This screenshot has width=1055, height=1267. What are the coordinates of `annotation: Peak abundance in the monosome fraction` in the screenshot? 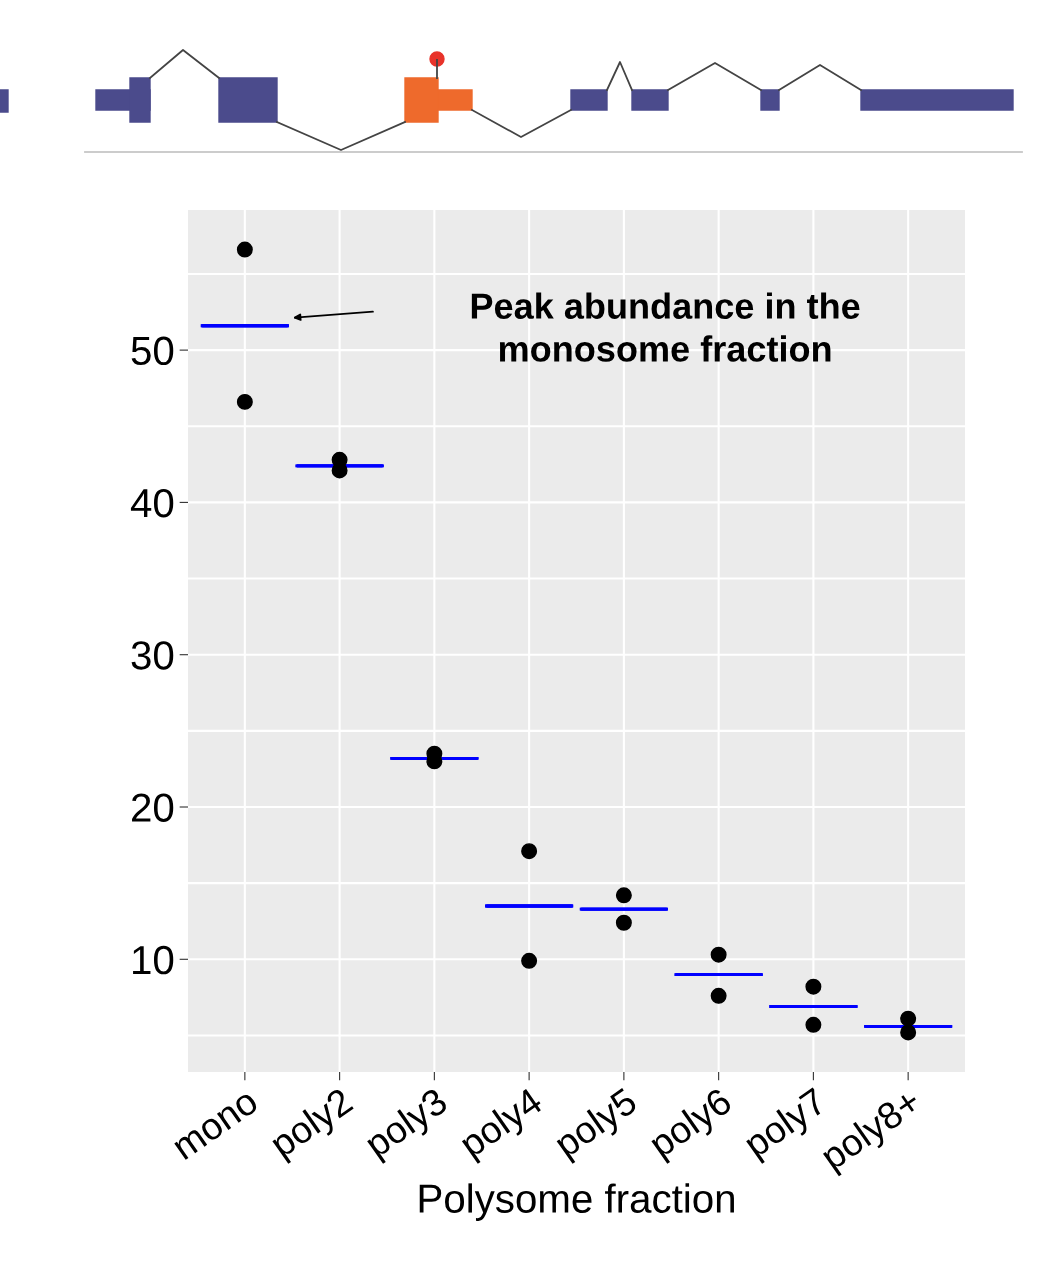 It's located at (665, 327).